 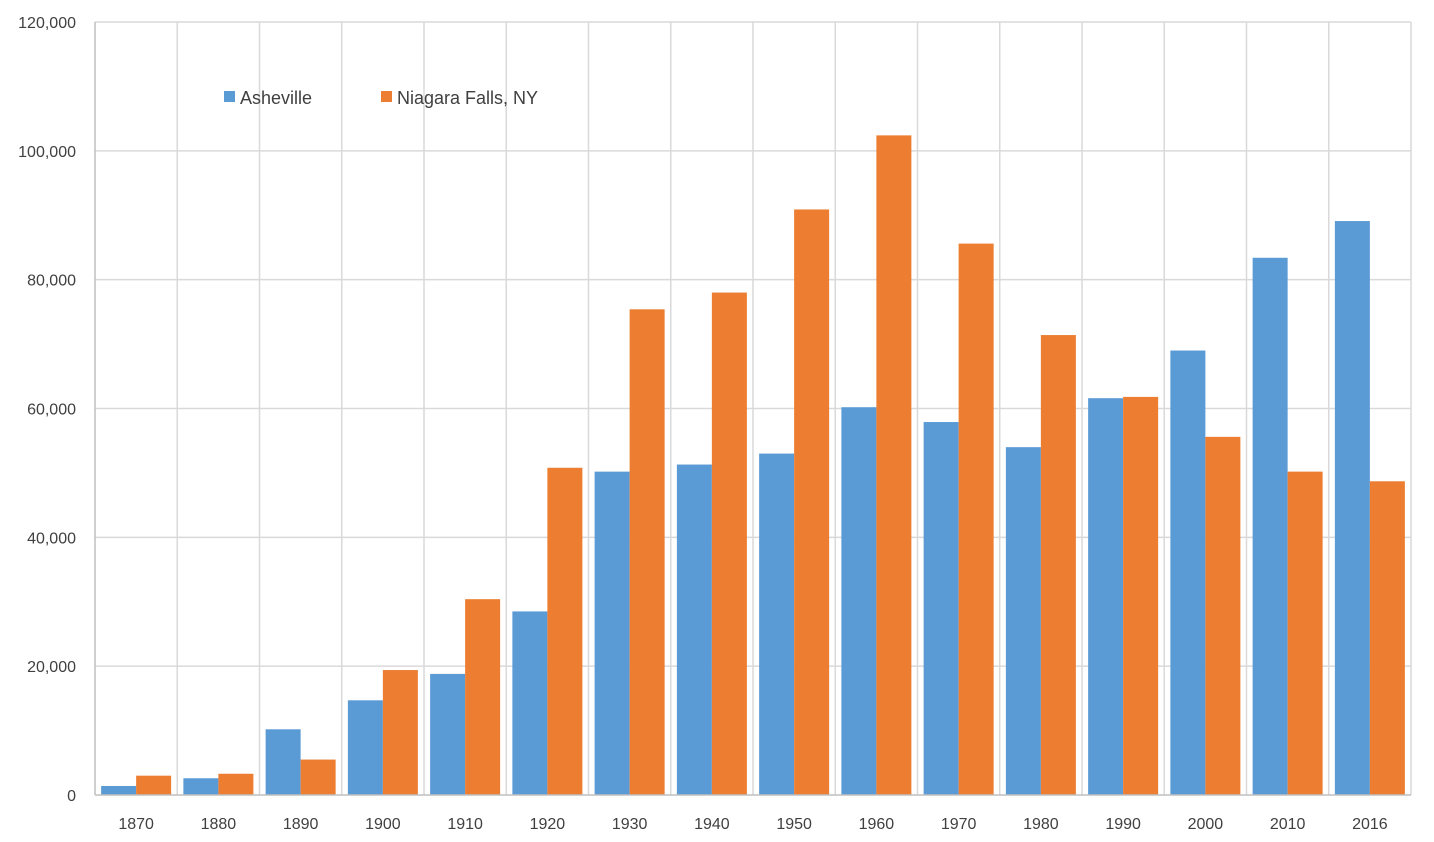 What do you see at coordinates (1123, 824) in the screenshot?
I see `x-tick-label: 1990` at bounding box center [1123, 824].